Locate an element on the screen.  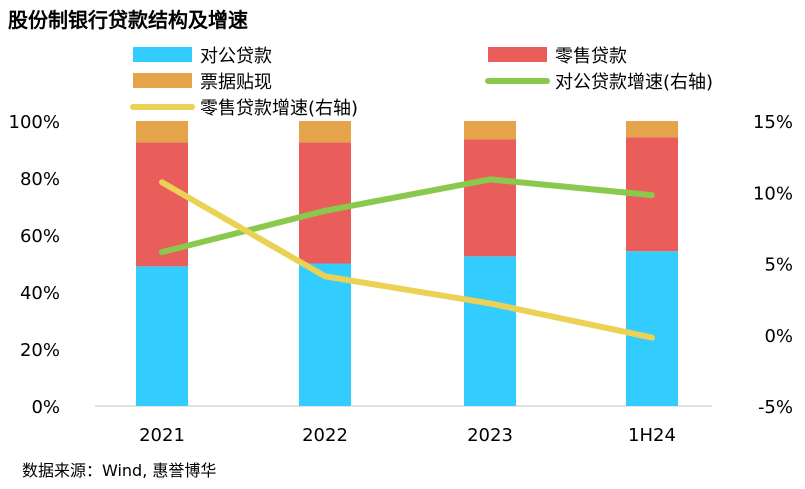
chart-title: 股份制银行贷款结构及增速 is located at coordinates (128, 20).